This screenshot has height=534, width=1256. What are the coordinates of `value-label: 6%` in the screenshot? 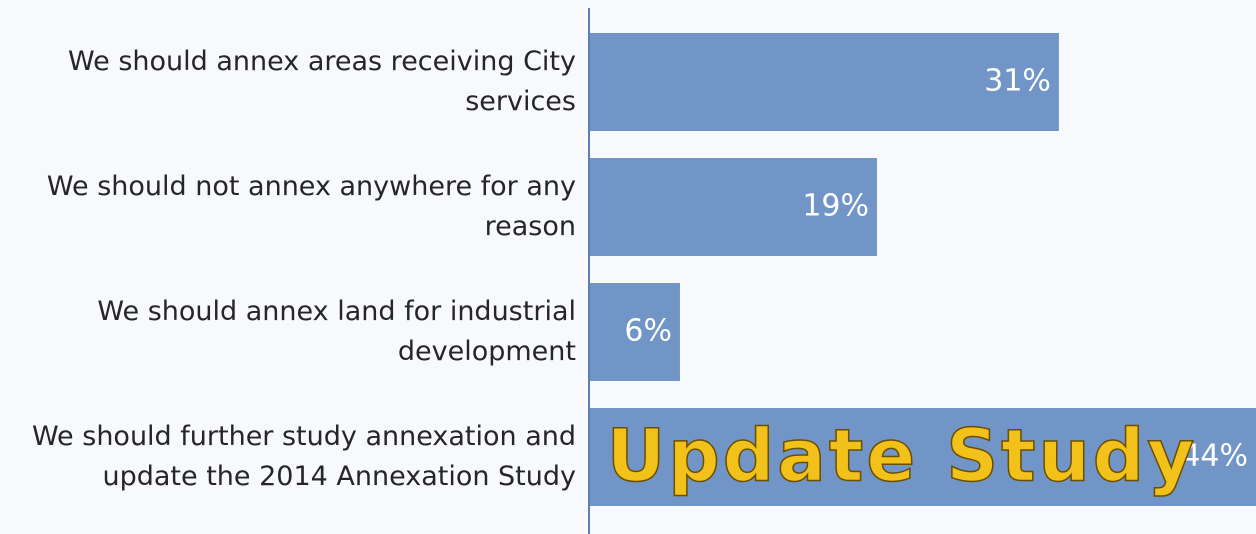 It's located at (648, 331).